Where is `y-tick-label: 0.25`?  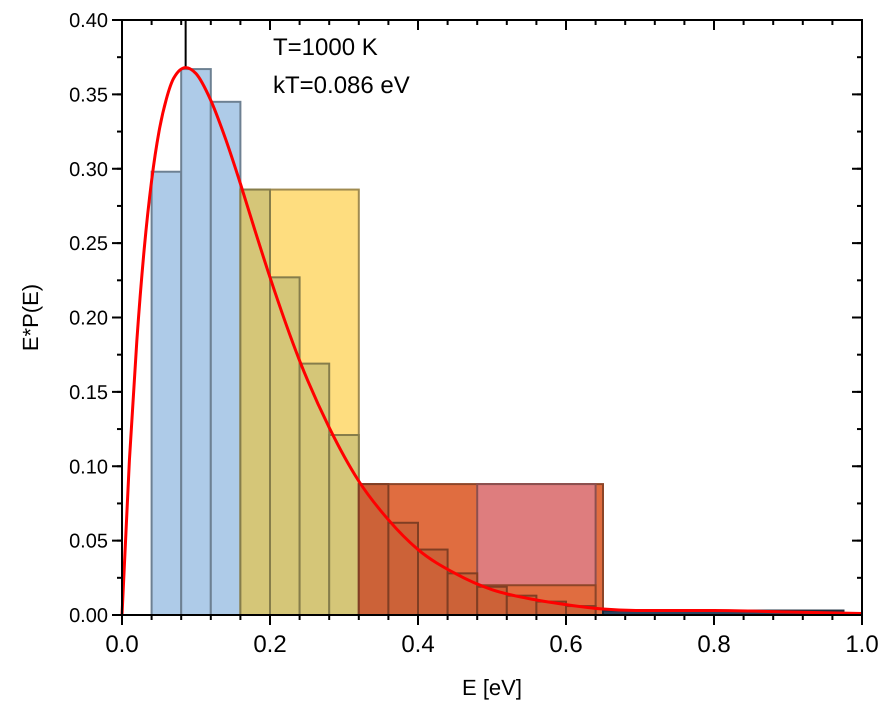 y-tick-label: 0.25 is located at coordinates (88, 244).